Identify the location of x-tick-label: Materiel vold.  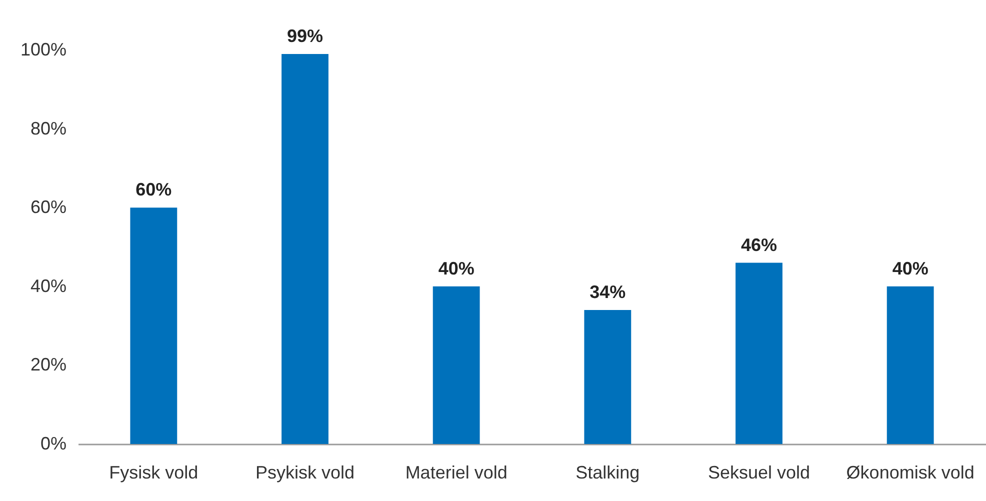
(456, 472).